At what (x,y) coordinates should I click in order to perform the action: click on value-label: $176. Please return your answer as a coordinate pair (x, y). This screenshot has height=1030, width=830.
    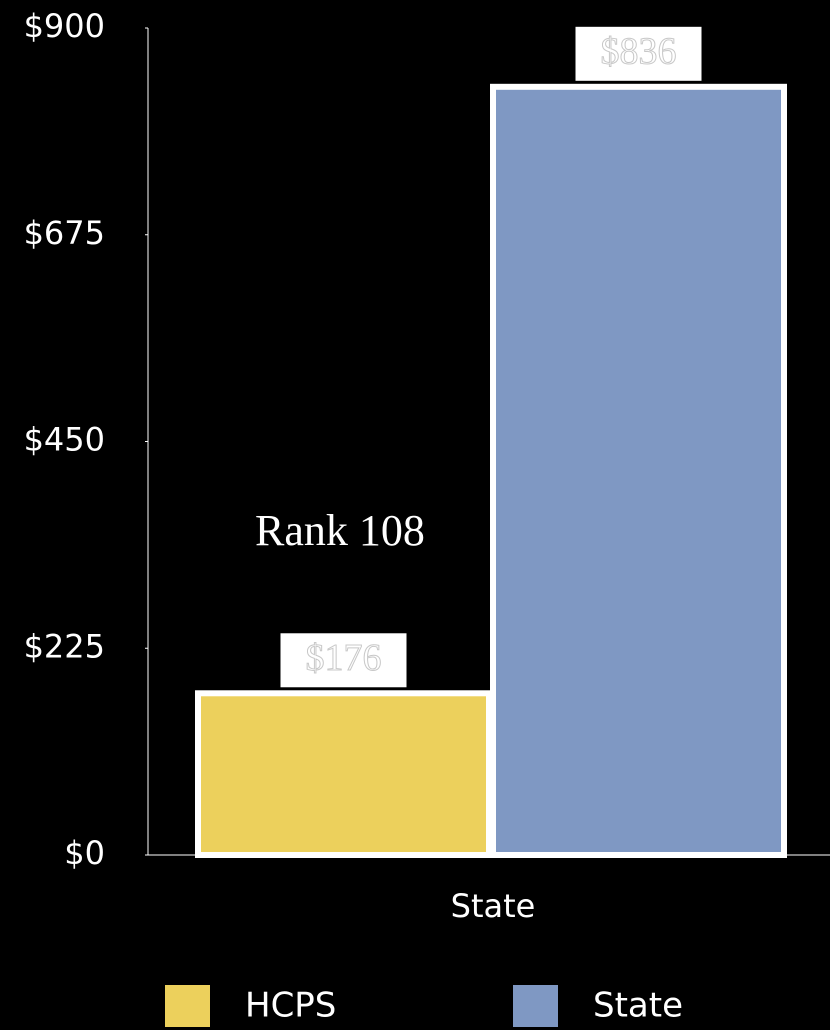
    Looking at the image, I should click on (344, 658).